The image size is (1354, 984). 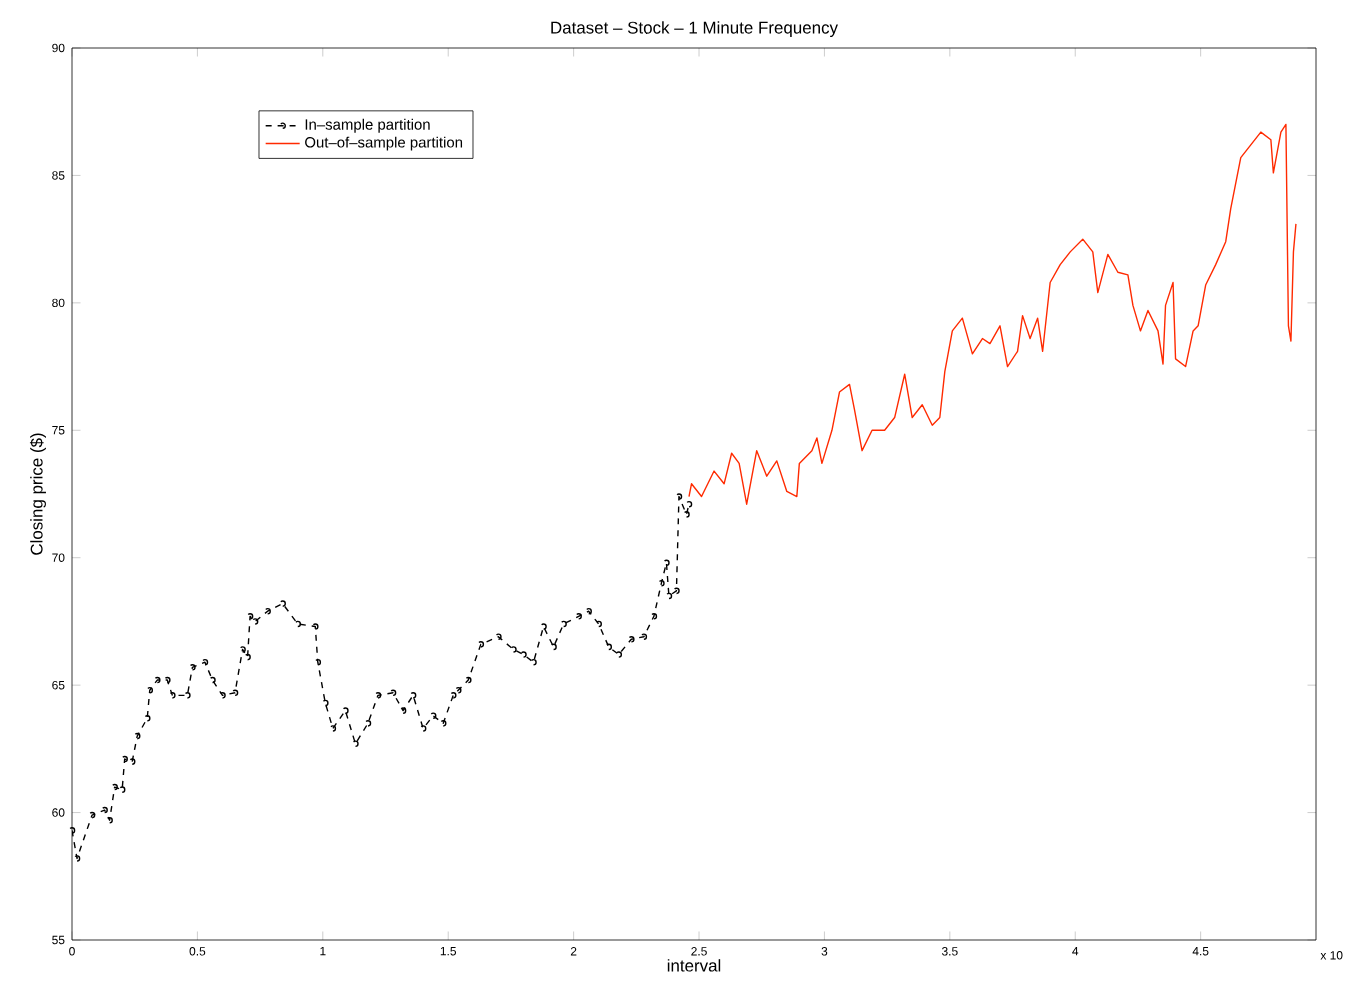 I want to click on y-axis-title: Closing price ($), so click(x=37, y=494).